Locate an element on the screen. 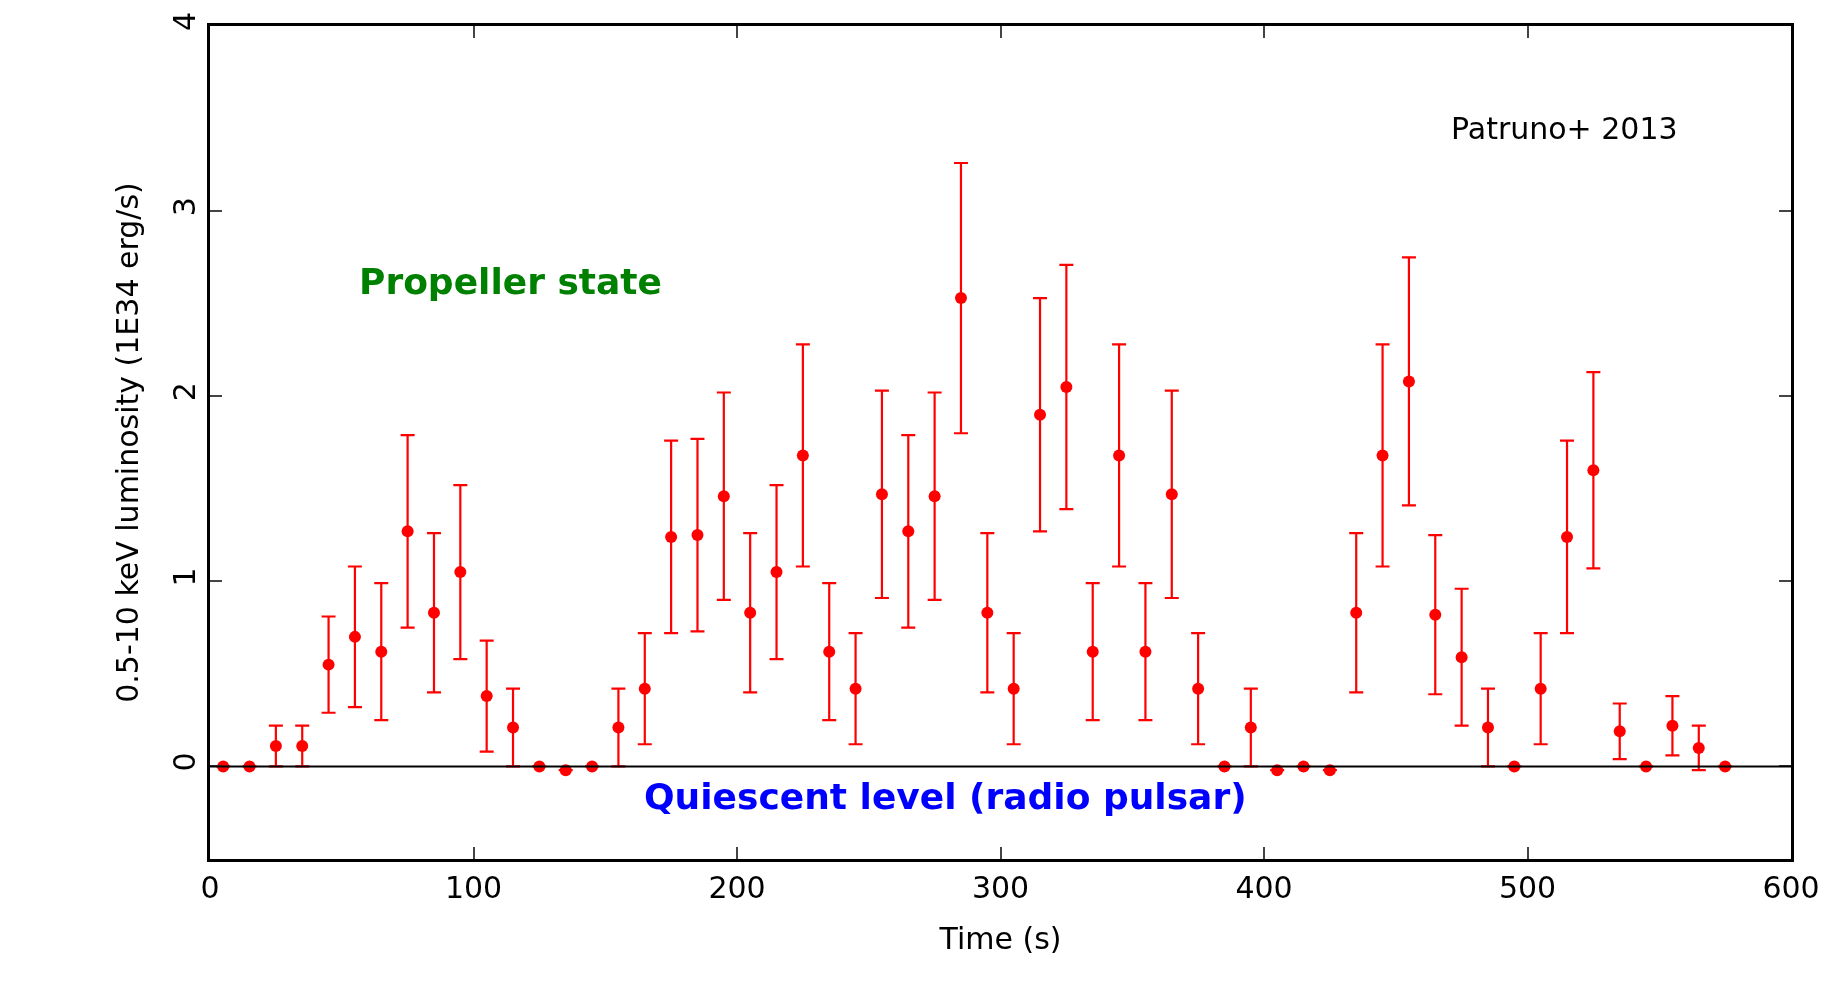 This screenshot has width=1846, height=993. x-tick-label: 400 is located at coordinates (1264, 887).